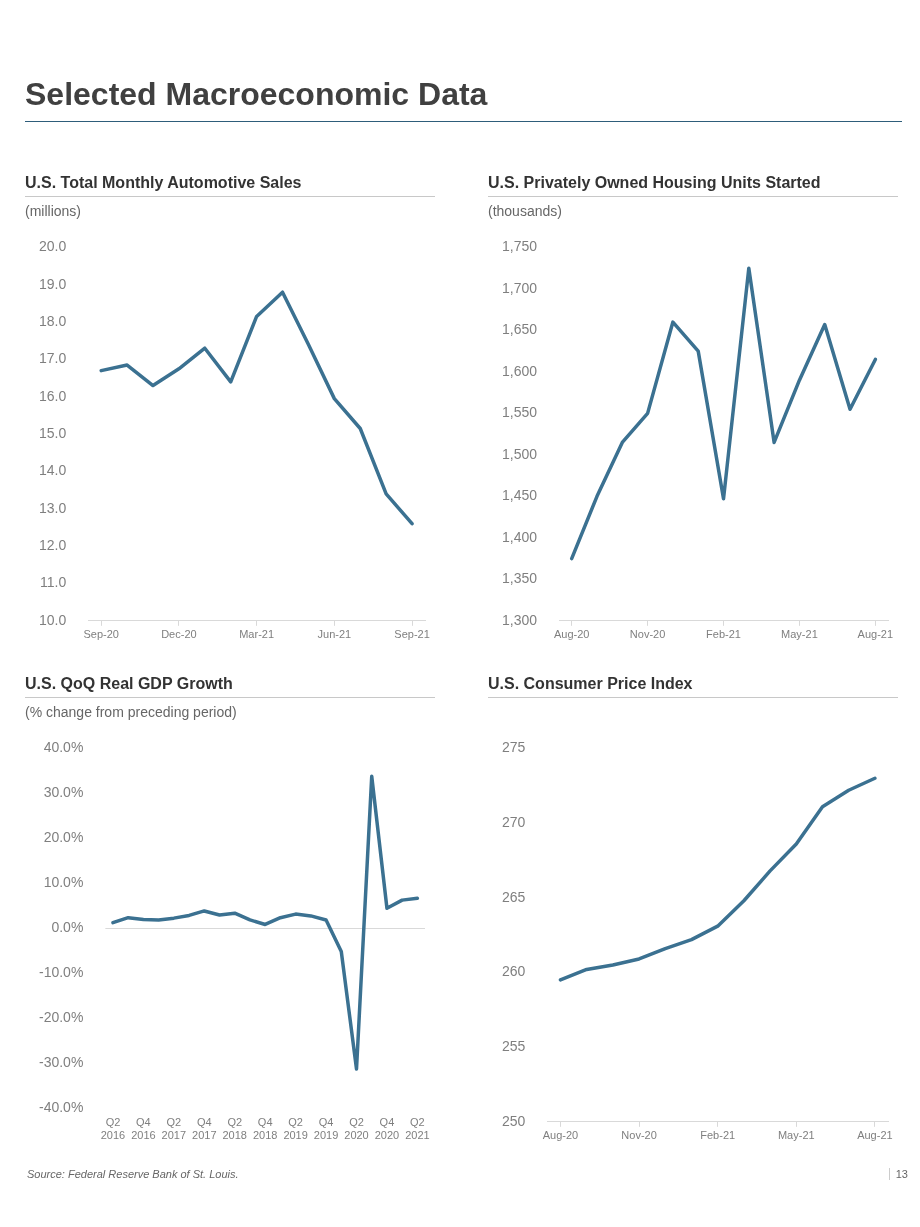  What do you see at coordinates (61, 1017) in the screenshot?
I see `y-tick-label: -20.0%` at bounding box center [61, 1017].